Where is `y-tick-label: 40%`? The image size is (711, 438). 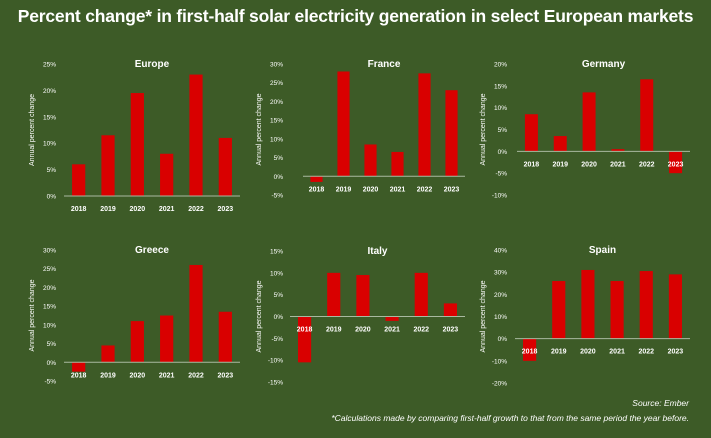 y-tick-label: 40% is located at coordinates (500, 251).